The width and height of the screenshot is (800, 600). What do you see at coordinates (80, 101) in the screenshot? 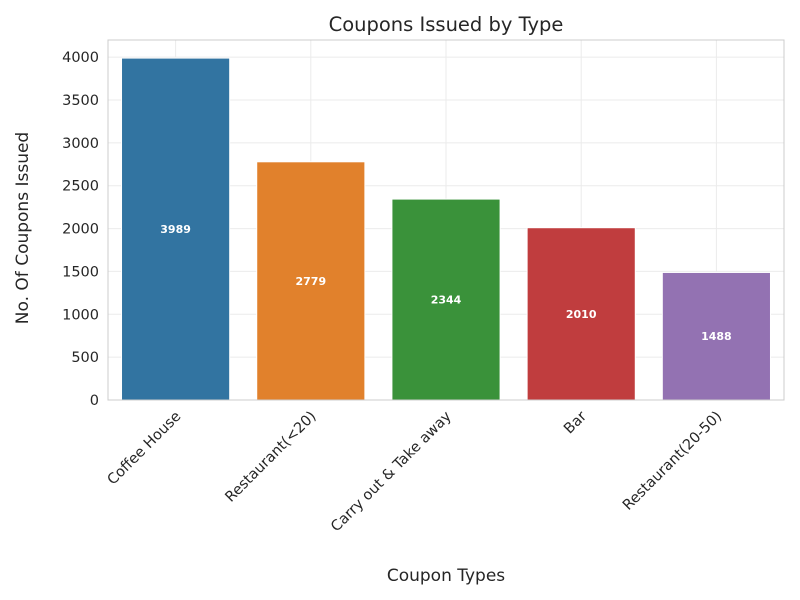
I see `y-tick-label: 3500` at bounding box center [80, 101].